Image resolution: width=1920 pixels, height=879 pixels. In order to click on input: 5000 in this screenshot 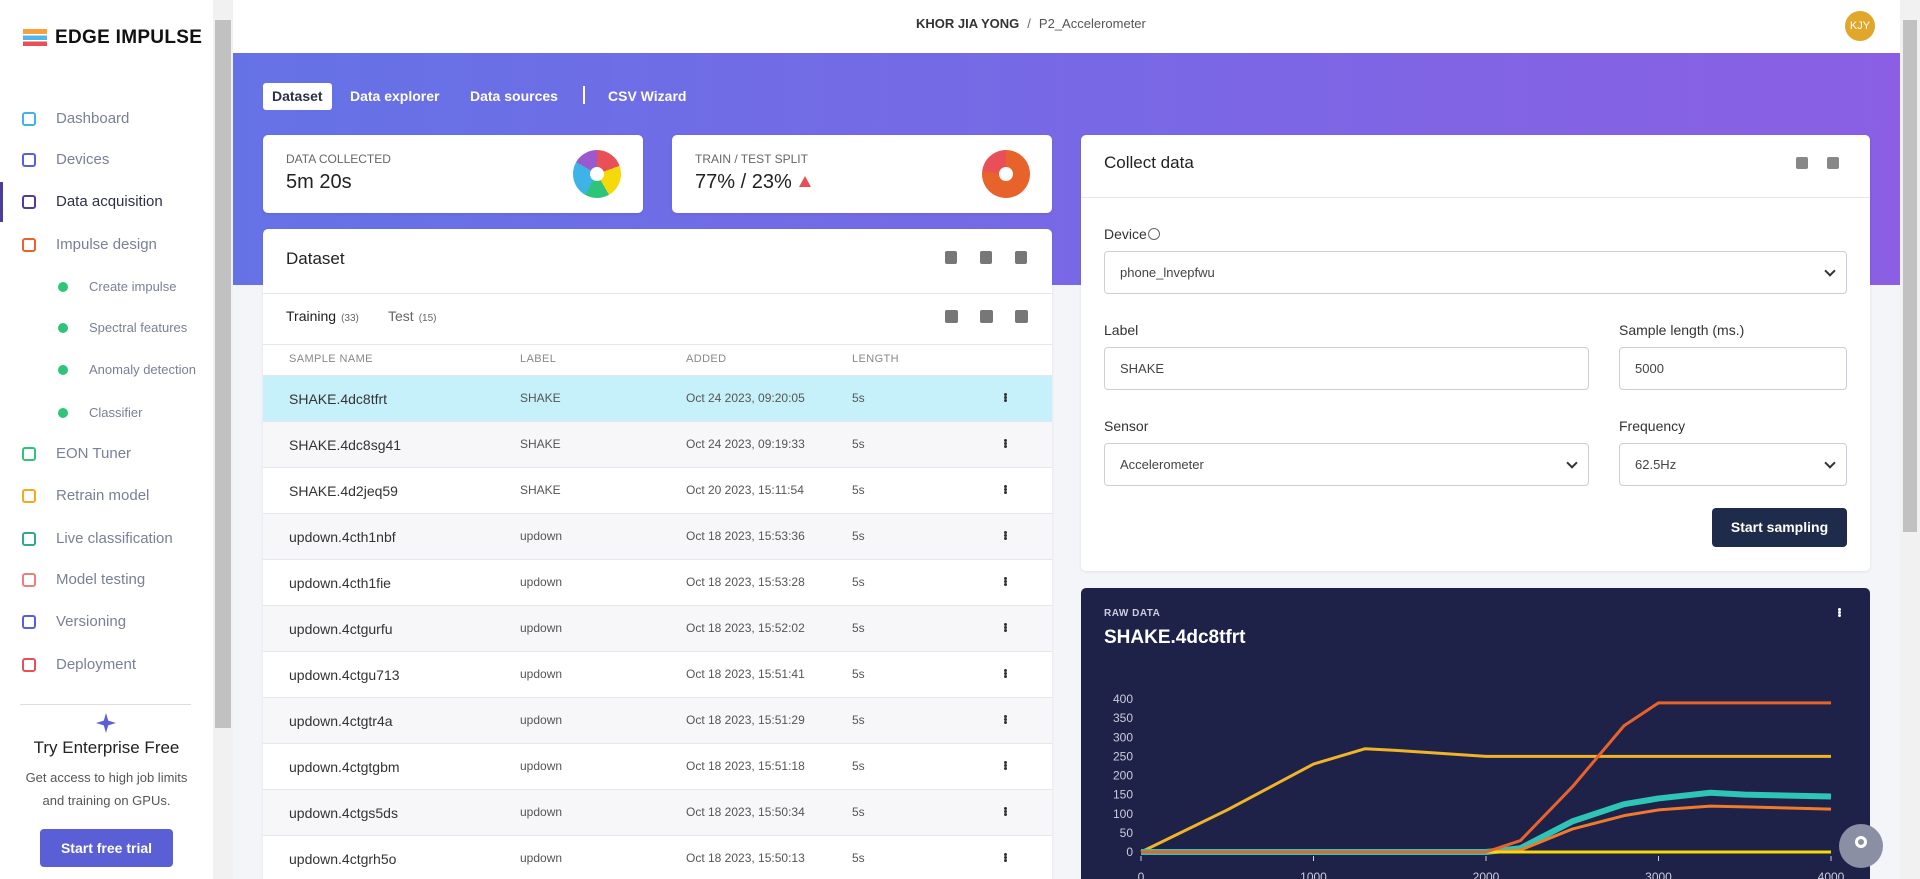, I will do `click(1733, 368)`.